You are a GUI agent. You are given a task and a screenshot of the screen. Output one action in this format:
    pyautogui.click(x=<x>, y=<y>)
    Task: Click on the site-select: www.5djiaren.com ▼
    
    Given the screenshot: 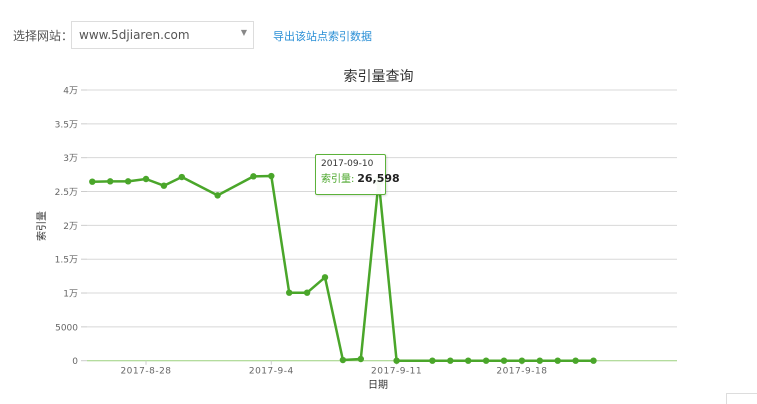 What is the action you would take?
    pyautogui.click(x=162, y=35)
    